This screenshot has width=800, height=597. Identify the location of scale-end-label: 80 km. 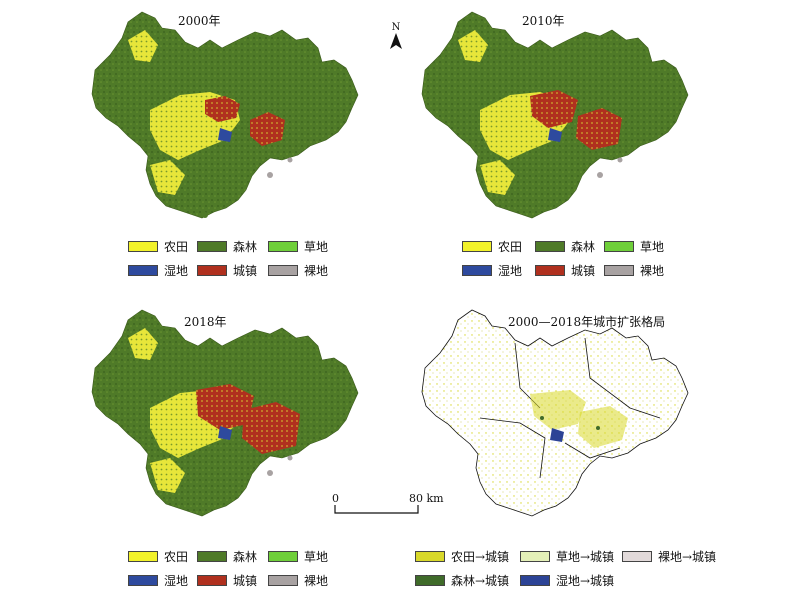
(426, 498).